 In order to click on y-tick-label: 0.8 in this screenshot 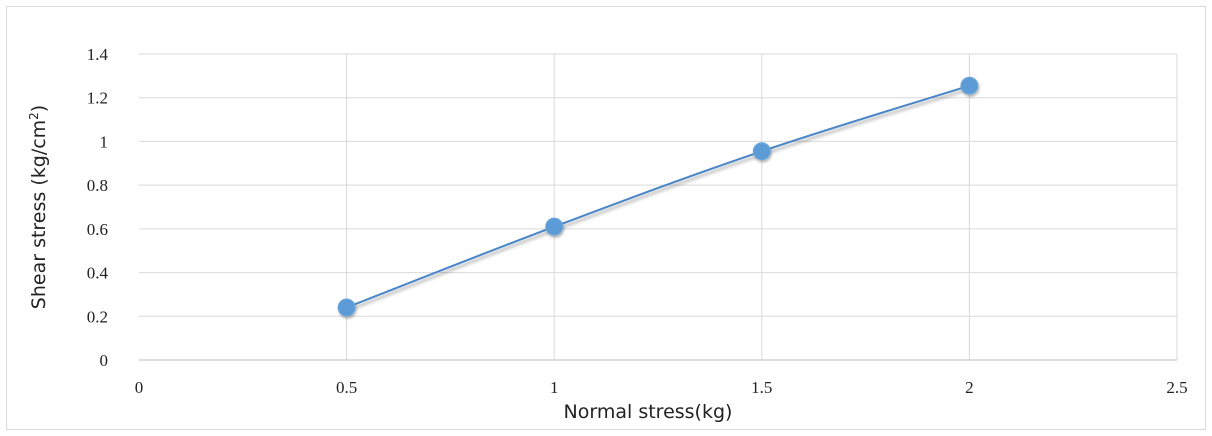, I will do `click(97, 185)`.